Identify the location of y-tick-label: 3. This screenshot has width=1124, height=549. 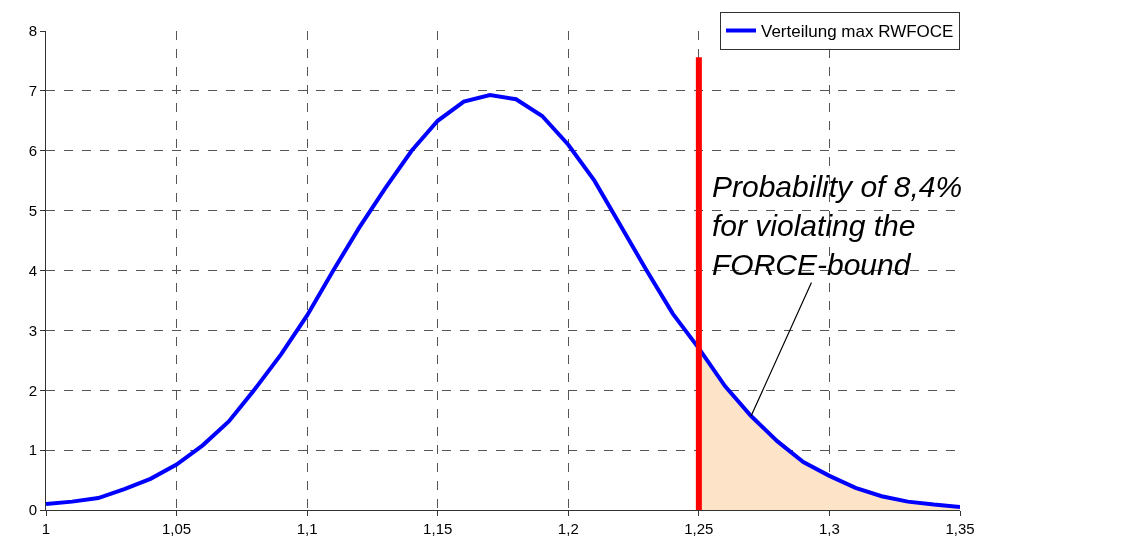
(32, 330).